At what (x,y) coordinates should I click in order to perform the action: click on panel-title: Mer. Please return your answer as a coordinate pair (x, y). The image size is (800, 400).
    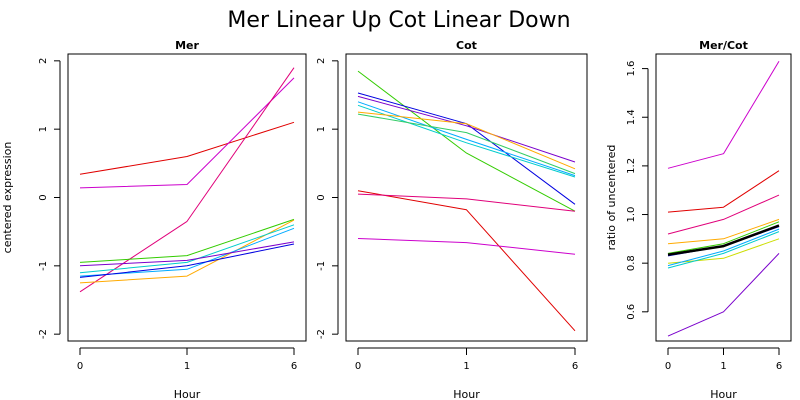
    Looking at the image, I should click on (187, 45).